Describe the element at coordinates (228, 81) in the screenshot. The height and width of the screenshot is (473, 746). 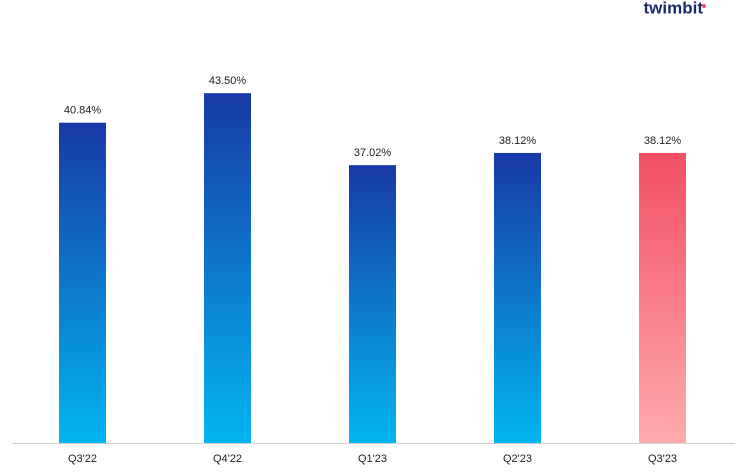
I see `value-label: 43.50%` at that location.